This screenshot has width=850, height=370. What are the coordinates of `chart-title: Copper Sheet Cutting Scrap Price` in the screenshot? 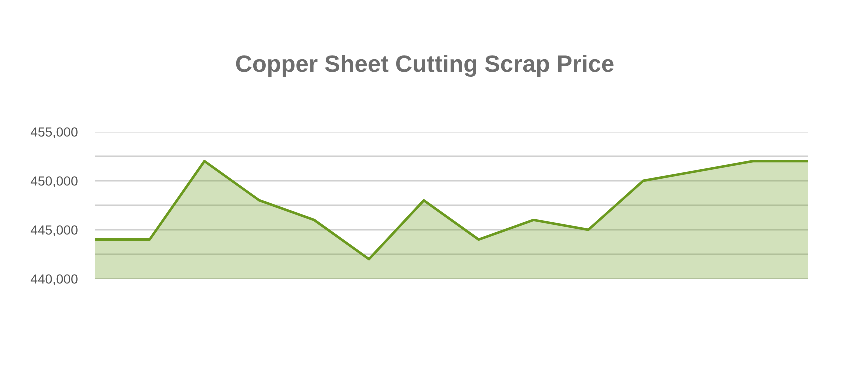 It's located at (425, 66).